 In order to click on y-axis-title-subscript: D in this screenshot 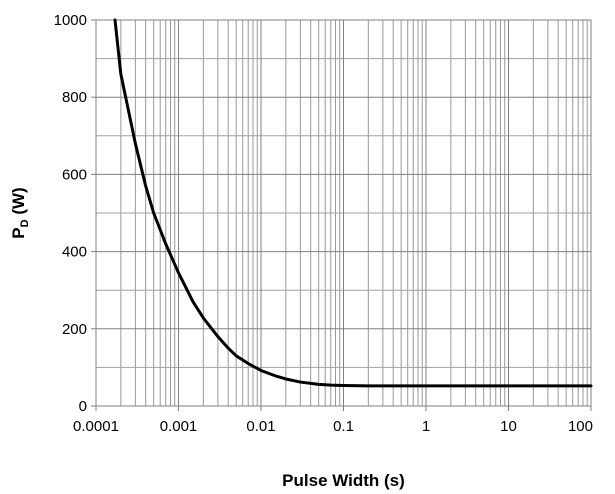, I will do `click(25, 223)`.